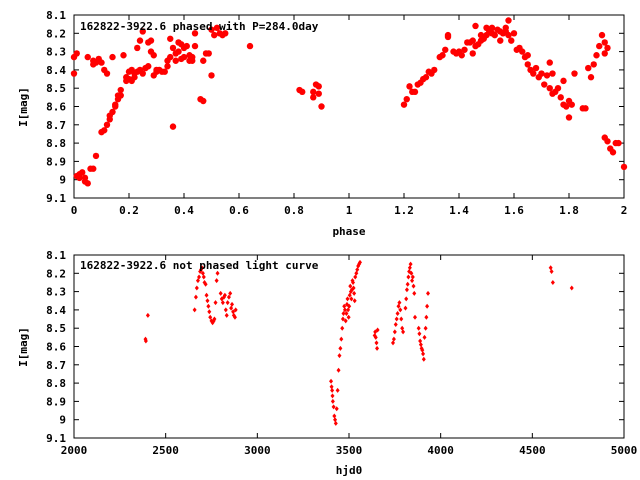 The height and width of the screenshot is (480, 640). What do you see at coordinates (56, 365) in the screenshot?
I see `y-tick-label: 8.7` at bounding box center [56, 365].